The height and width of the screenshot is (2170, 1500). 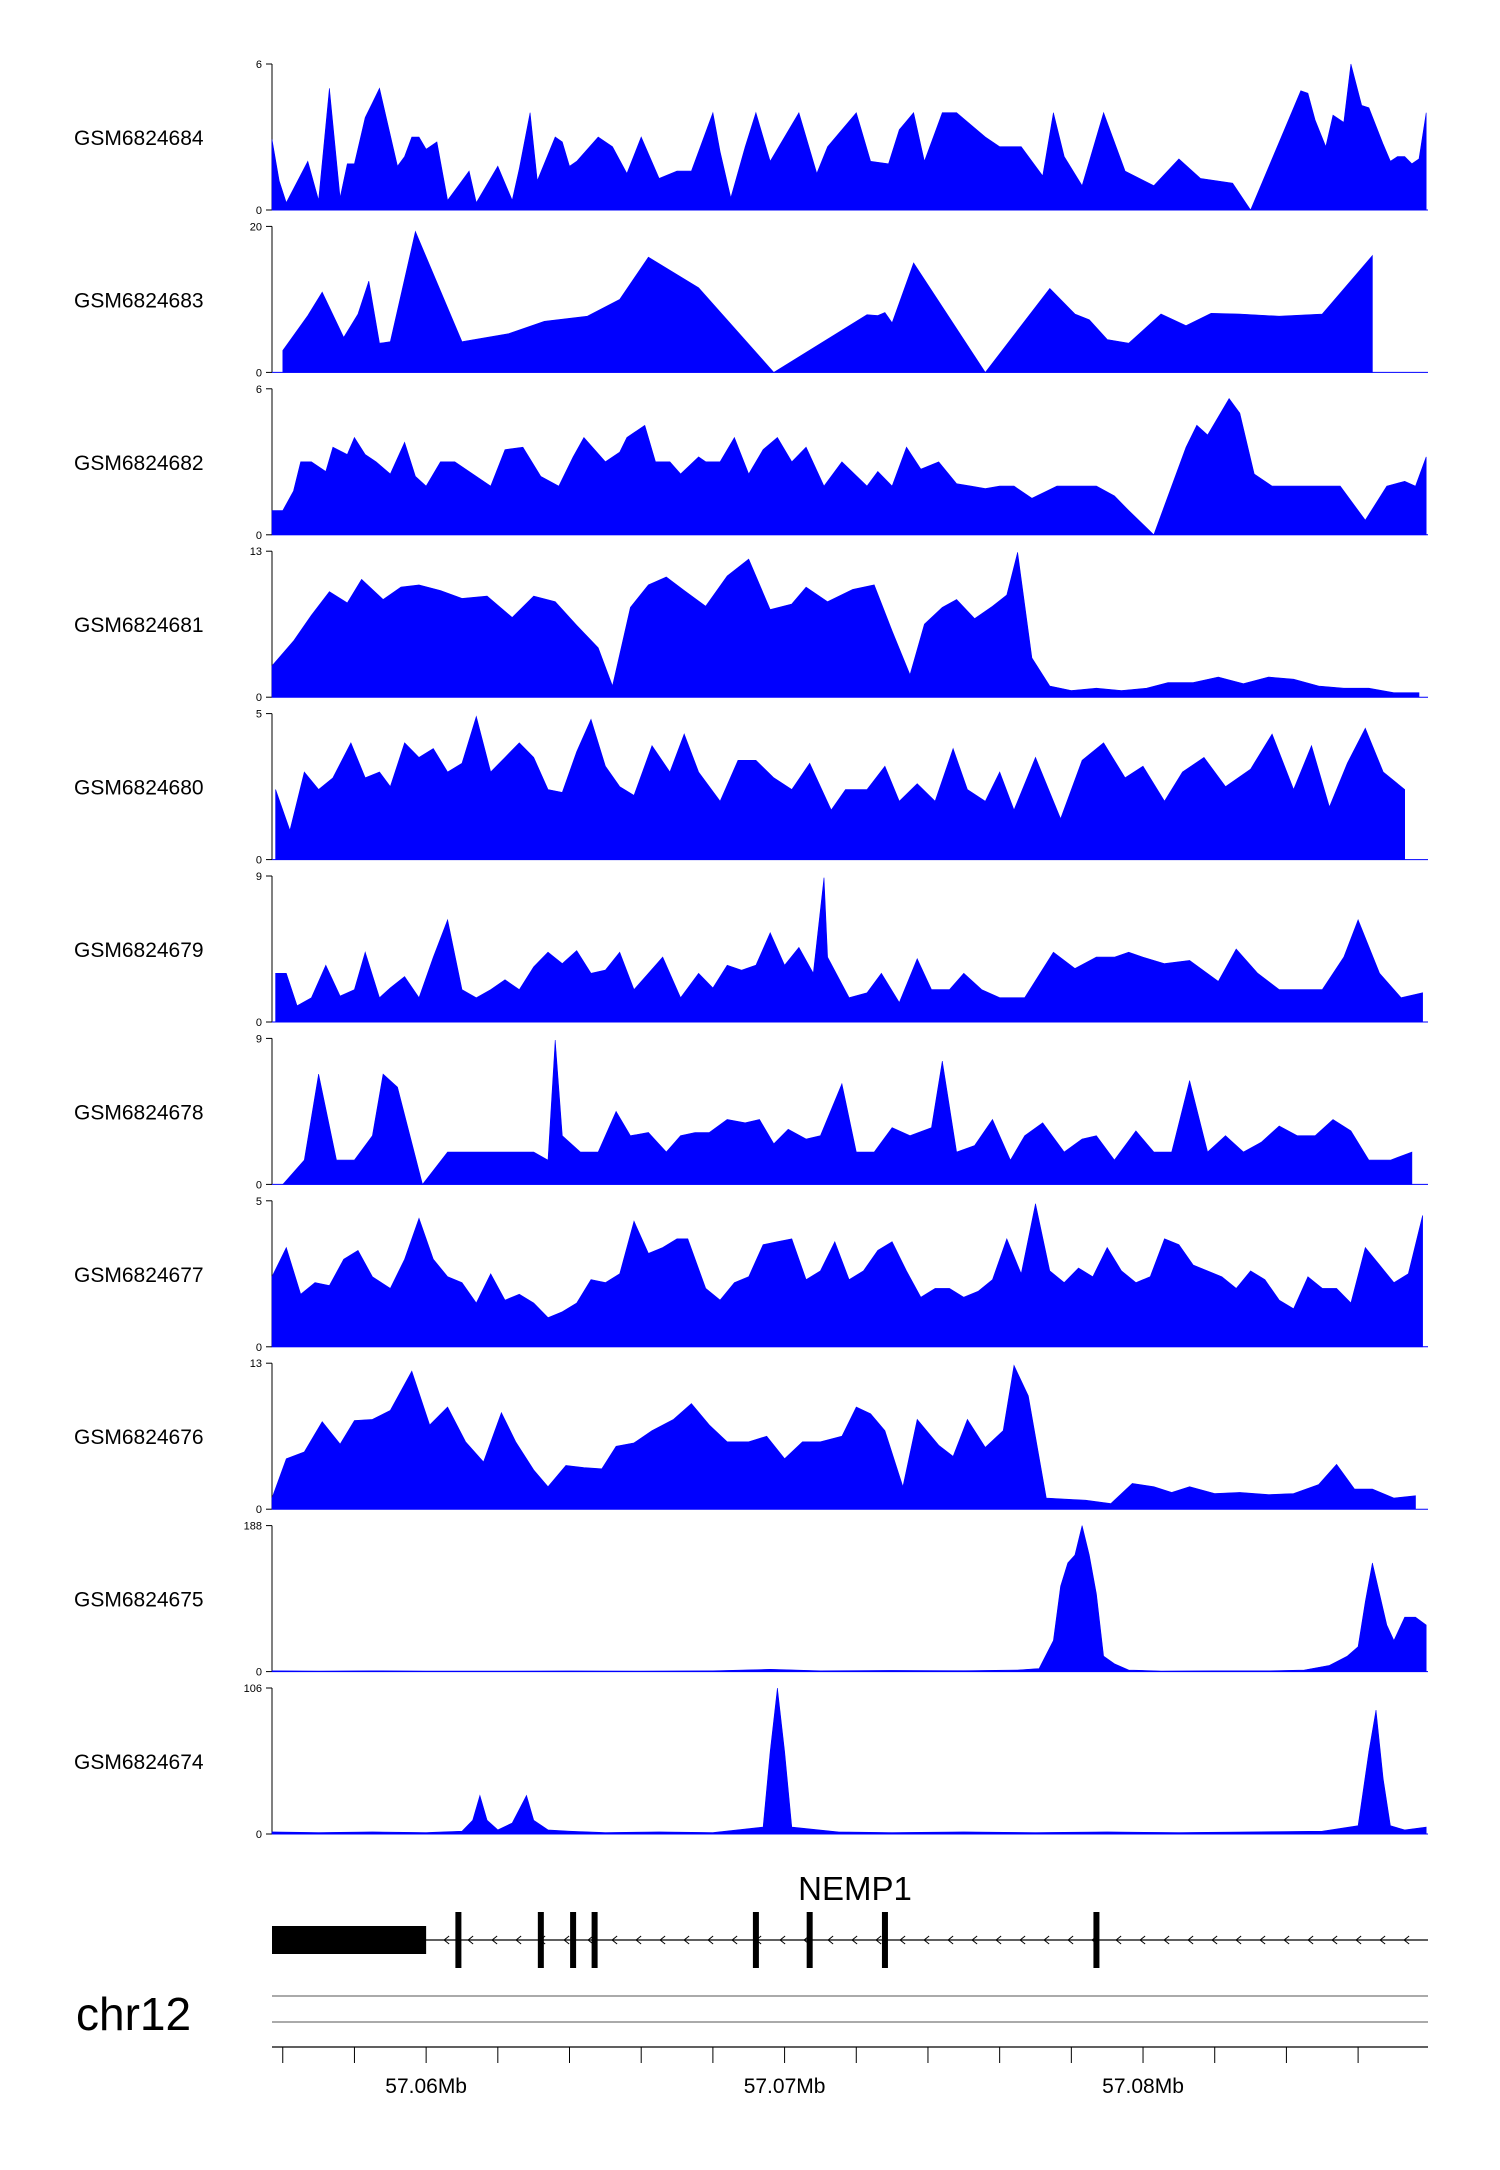 I want to click on gene-track: NEMP1, so click(x=850, y=1919).